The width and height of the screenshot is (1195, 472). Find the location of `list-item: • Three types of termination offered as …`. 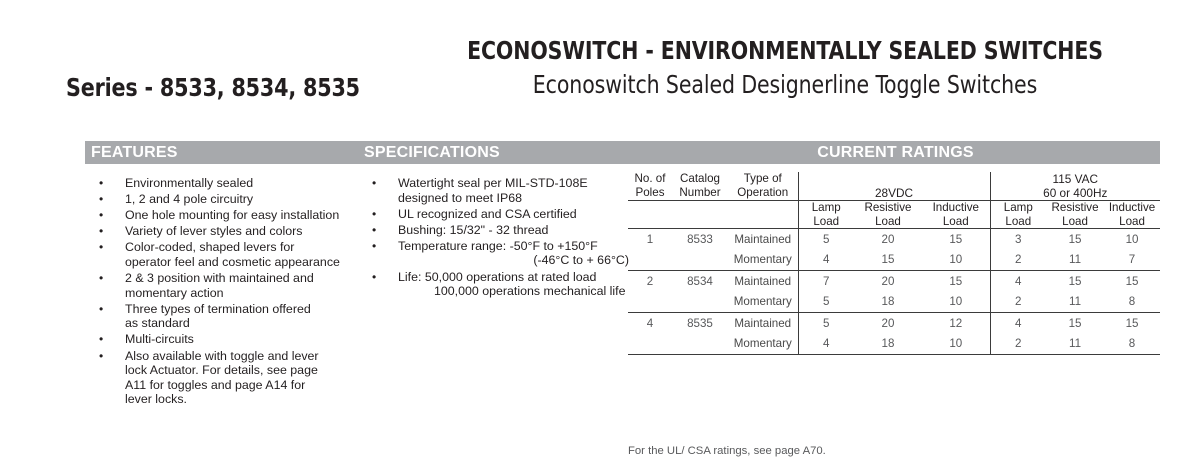

list-item: • Three types of termination offered as … is located at coordinates (226, 316).